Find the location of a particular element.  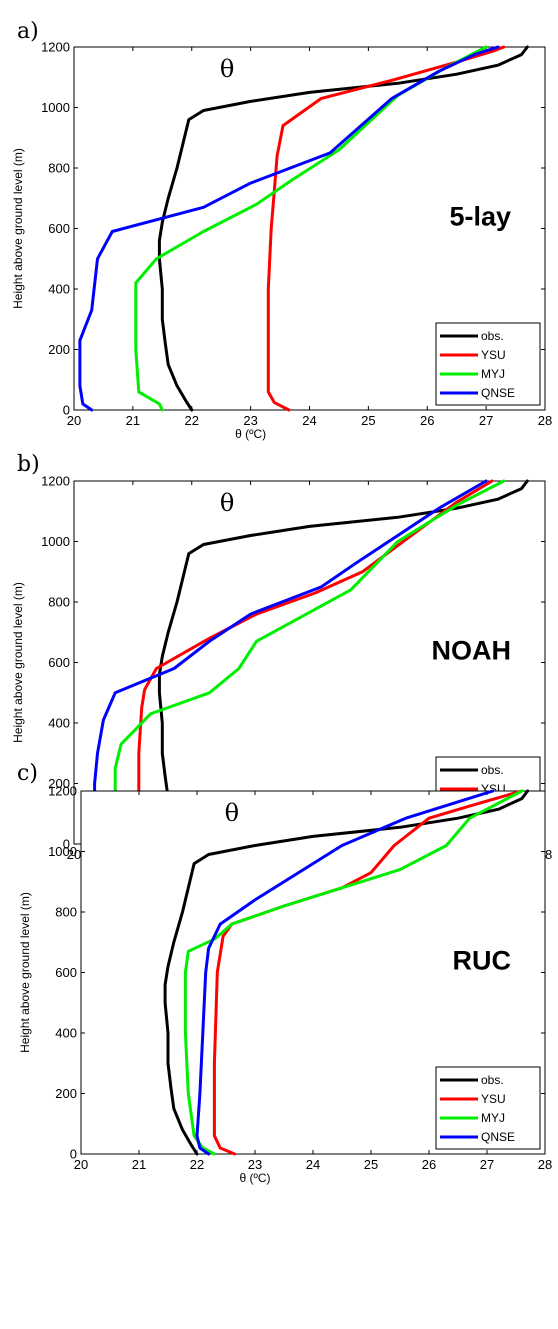

scheme-label: 5-lay is located at coordinates (480, 216).